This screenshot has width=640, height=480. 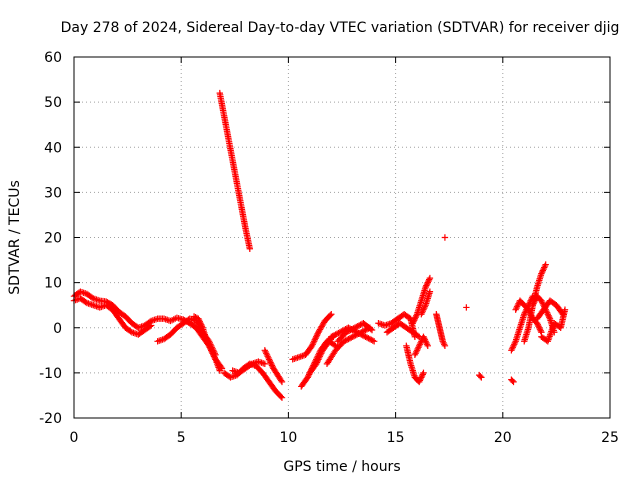 What do you see at coordinates (15, 237) in the screenshot?
I see `y-axis-label: SDTVAR / TECUs` at bounding box center [15, 237].